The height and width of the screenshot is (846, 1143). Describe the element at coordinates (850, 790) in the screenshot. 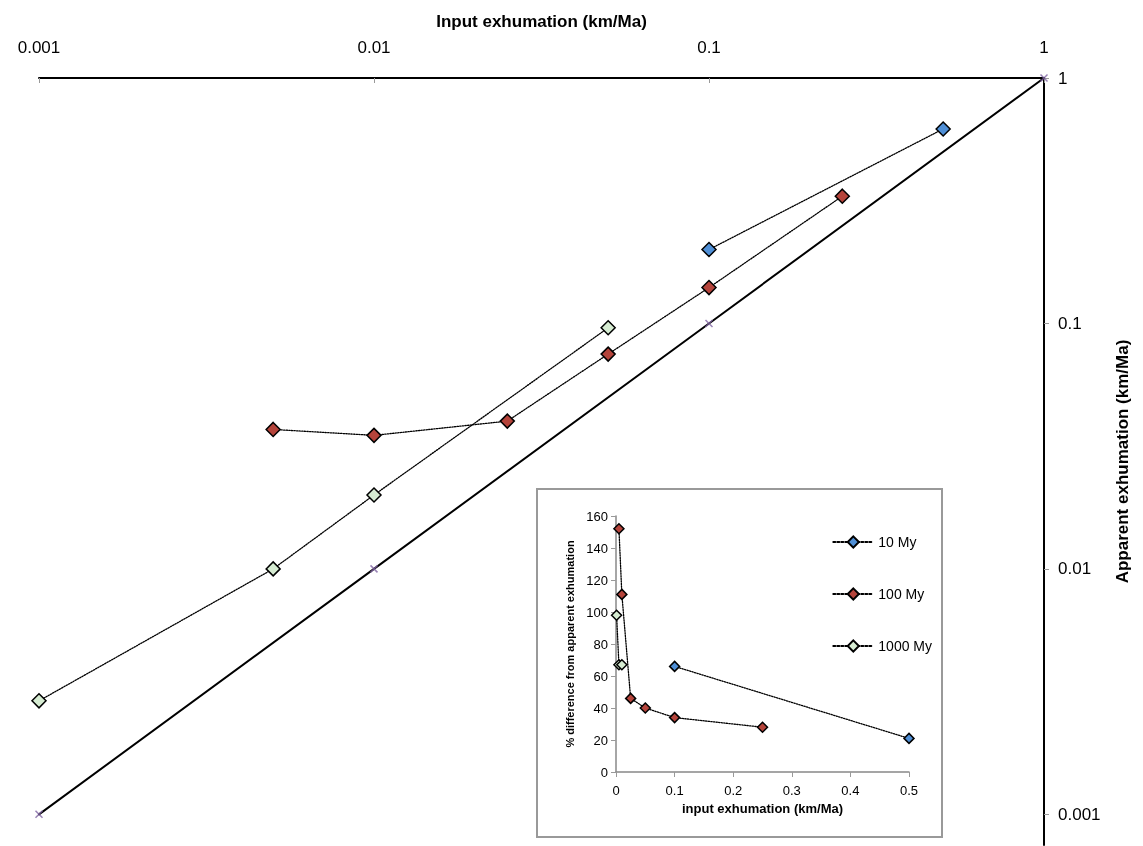

I see `x-tick-label: 0.4` at that location.